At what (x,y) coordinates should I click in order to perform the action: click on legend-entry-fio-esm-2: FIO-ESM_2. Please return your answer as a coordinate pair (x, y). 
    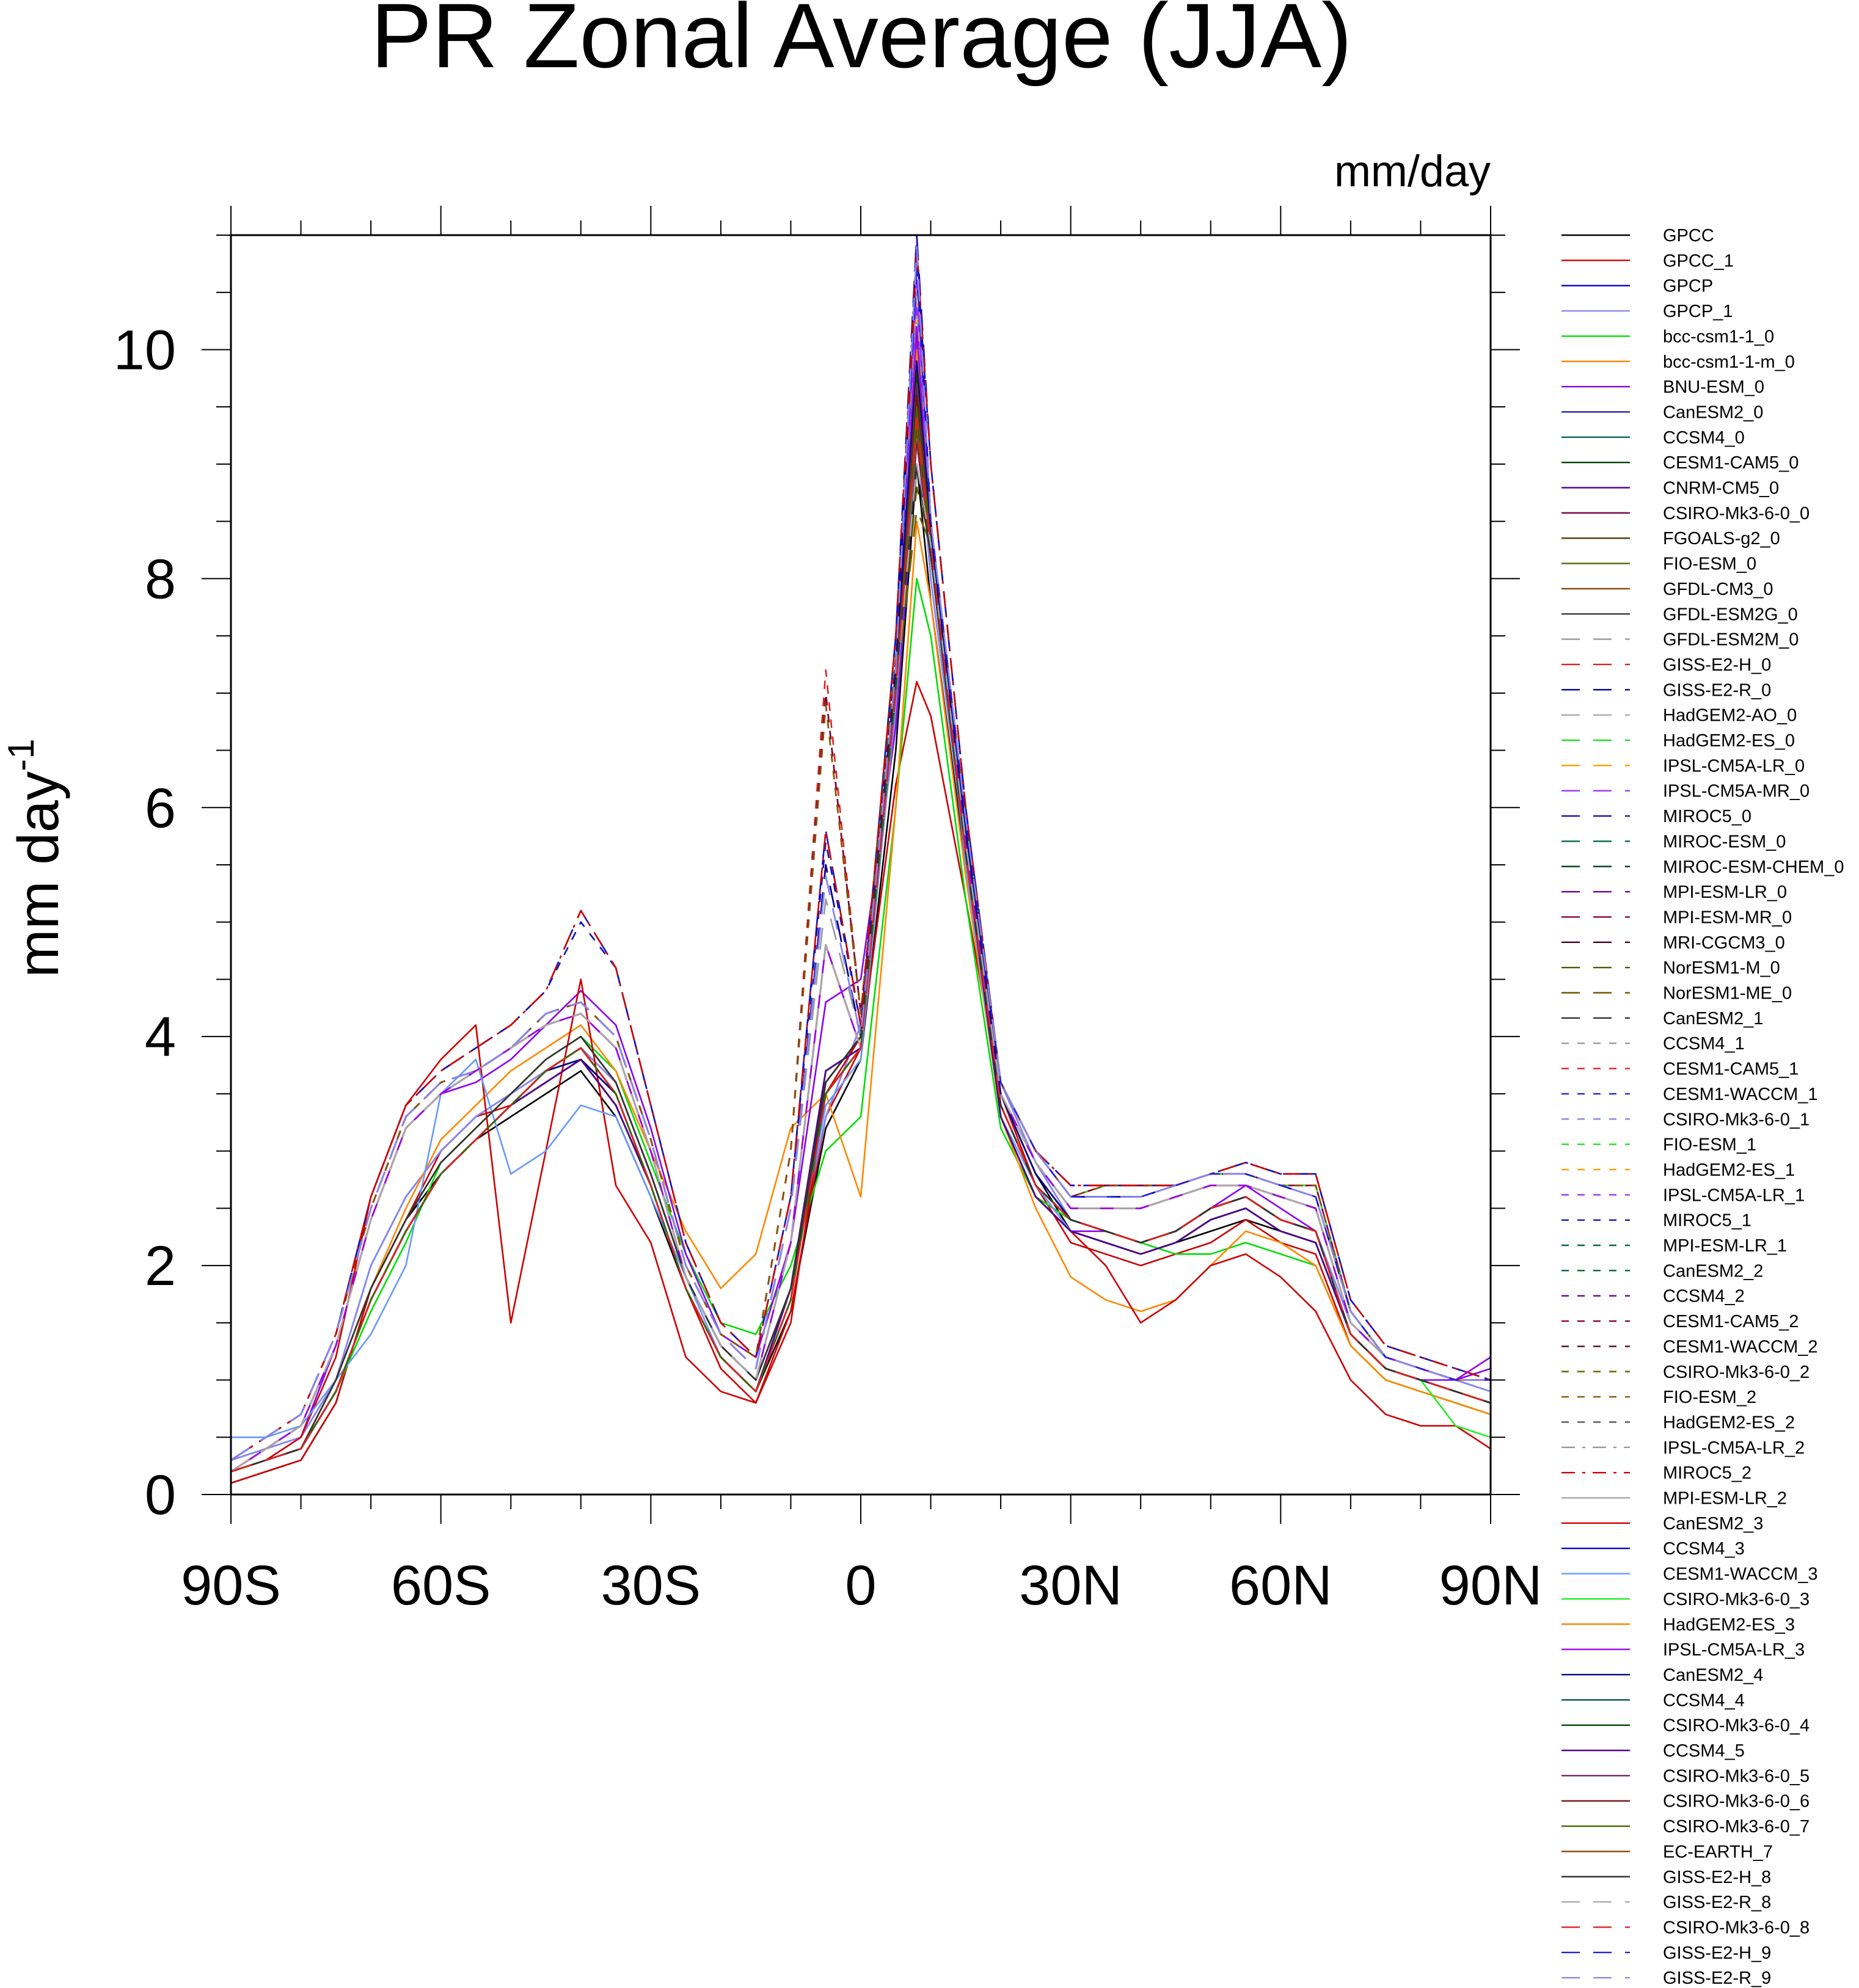
    Looking at the image, I should click on (1658, 1397).